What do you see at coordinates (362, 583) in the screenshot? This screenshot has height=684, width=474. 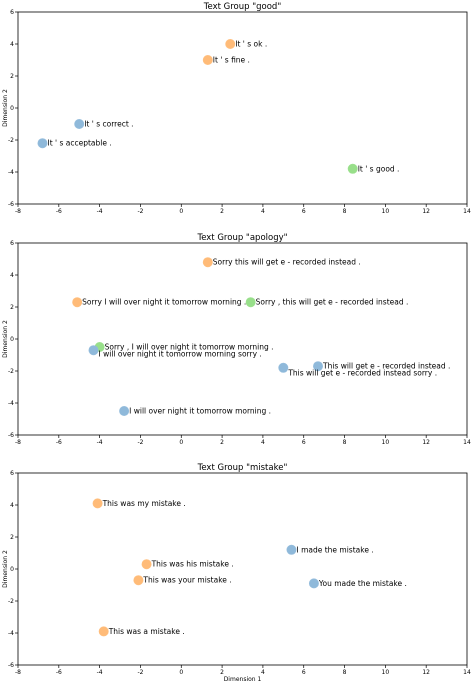 I see `data-point-label: You made the mistake .` at bounding box center [362, 583].